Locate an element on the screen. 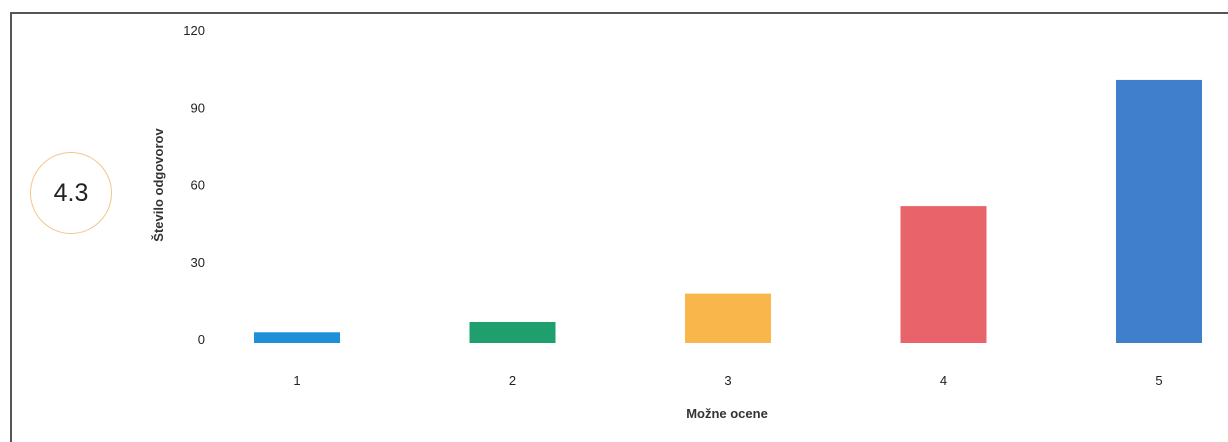 The height and width of the screenshot is (442, 1228). x-axis-ticks: 1 2 3 4 5 is located at coordinates (727, 380).